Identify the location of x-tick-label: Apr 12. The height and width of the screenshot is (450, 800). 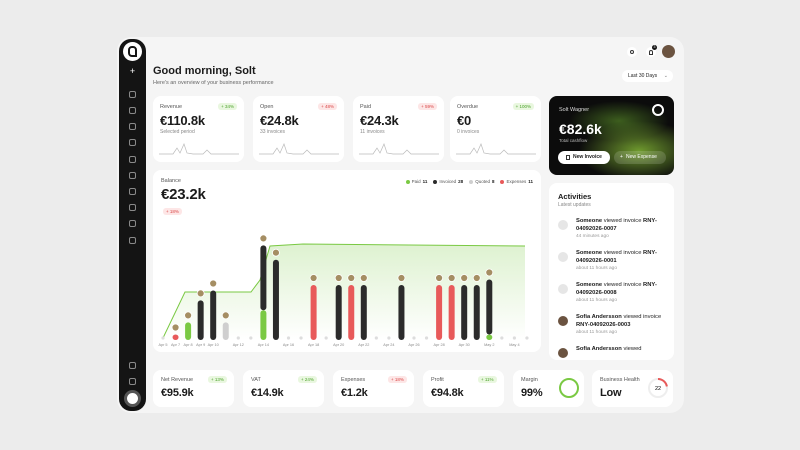
(238, 345).